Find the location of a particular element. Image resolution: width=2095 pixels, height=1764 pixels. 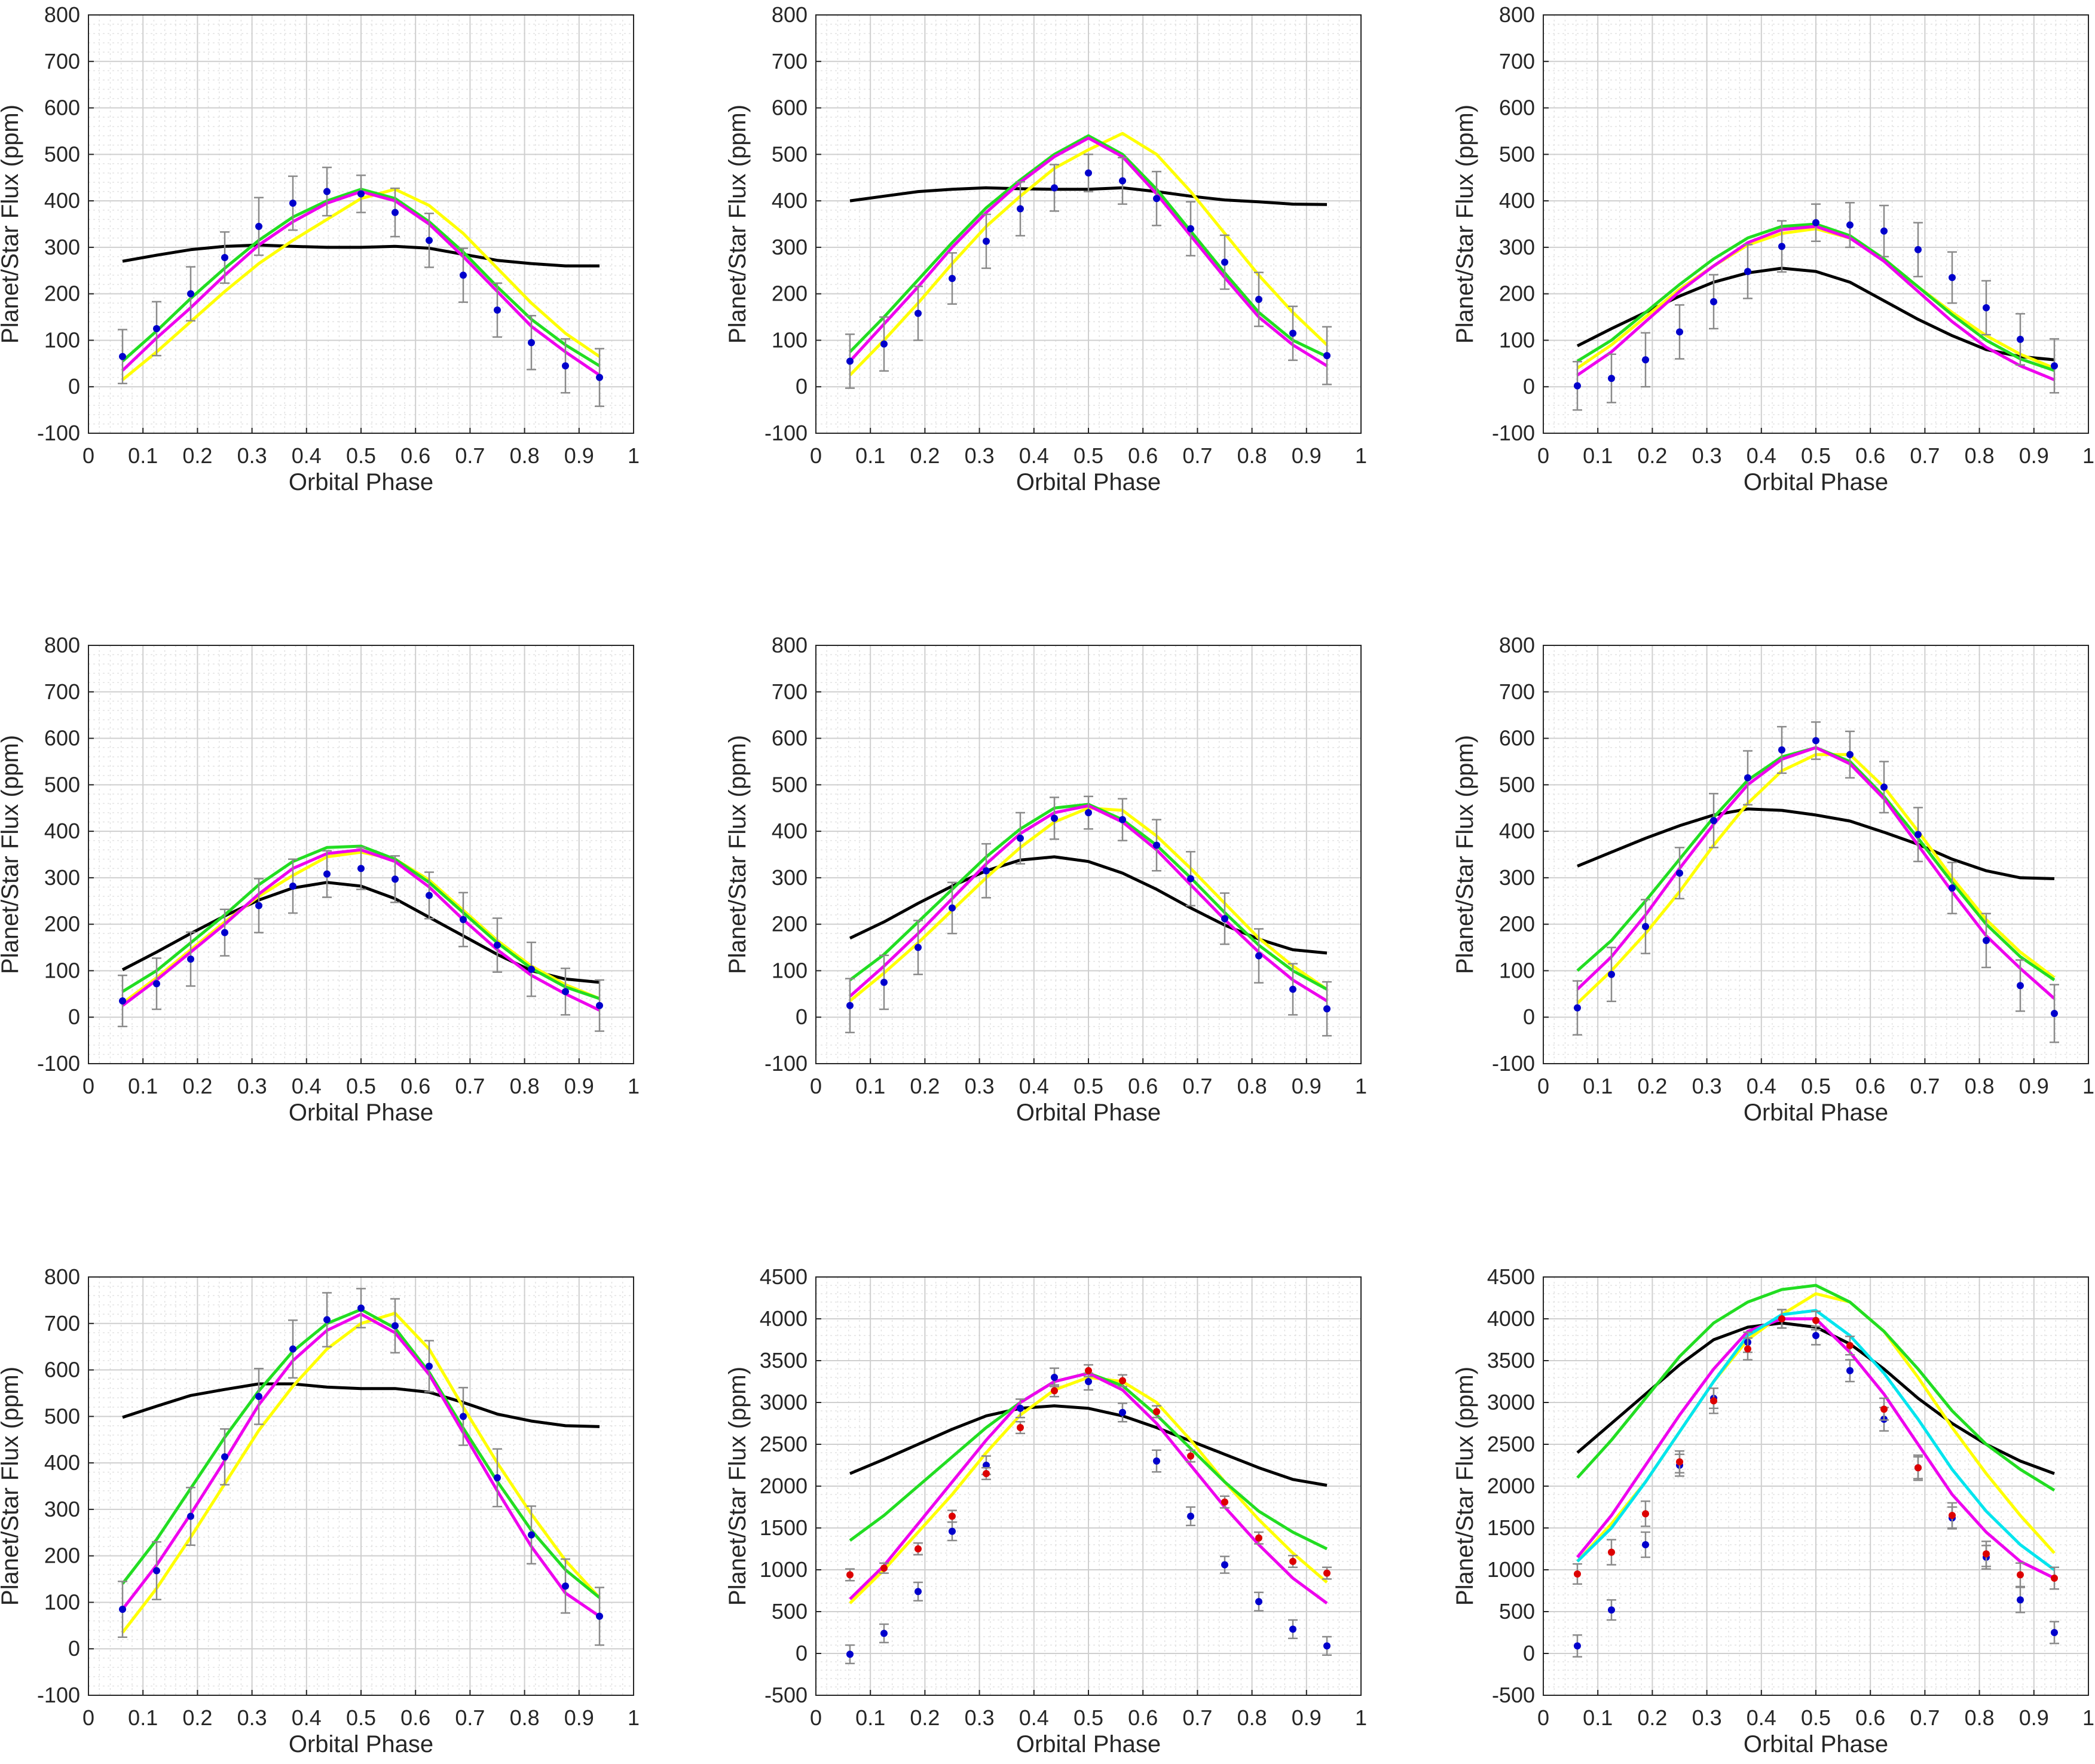

x-tick-label: 0.8 is located at coordinates (1980, 455).